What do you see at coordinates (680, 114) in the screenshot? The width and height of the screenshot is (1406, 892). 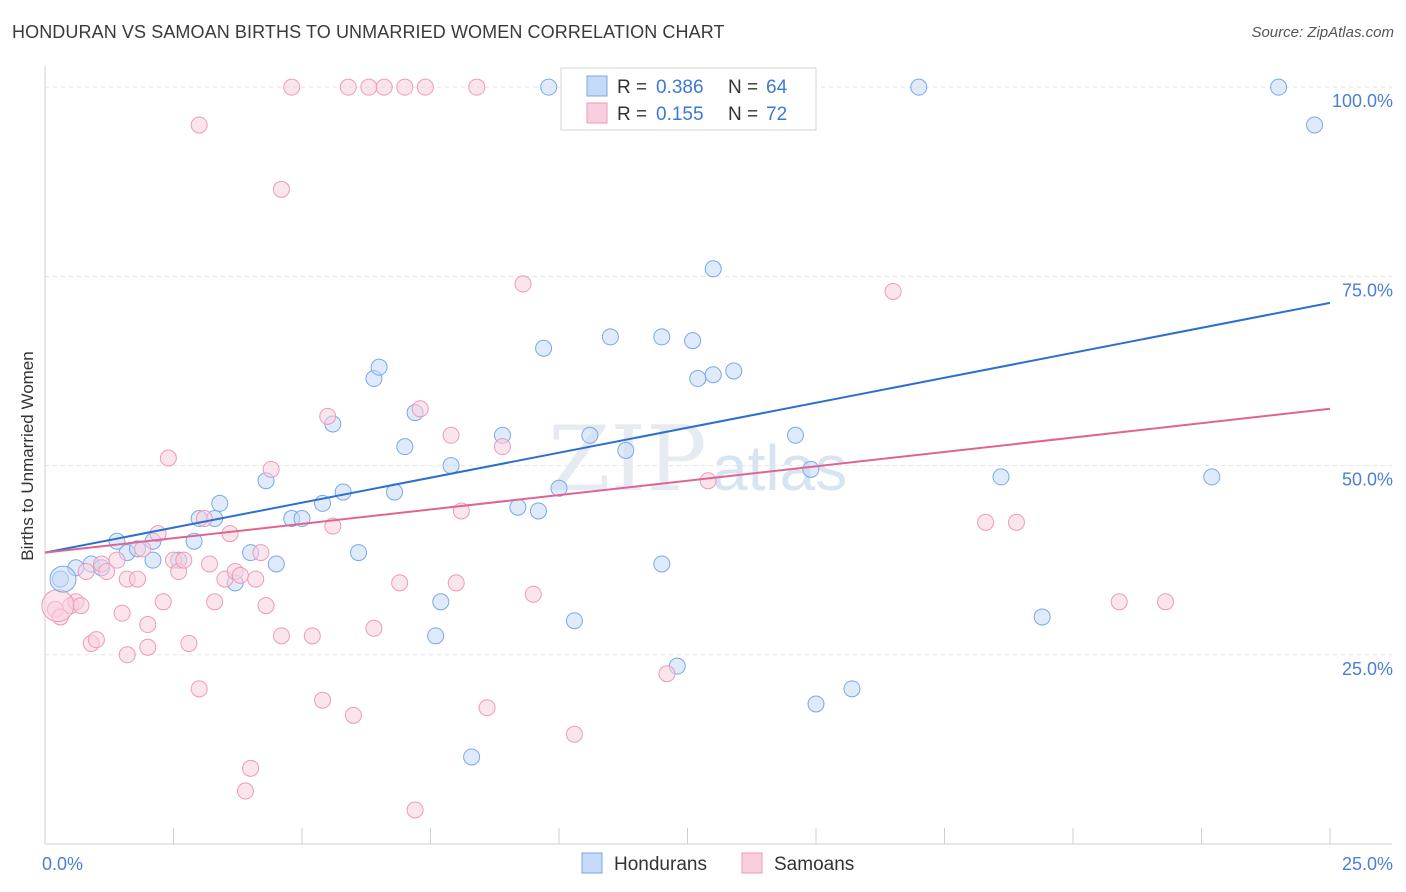 I see `legend-r-value-2: 0.155` at bounding box center [680, 114].